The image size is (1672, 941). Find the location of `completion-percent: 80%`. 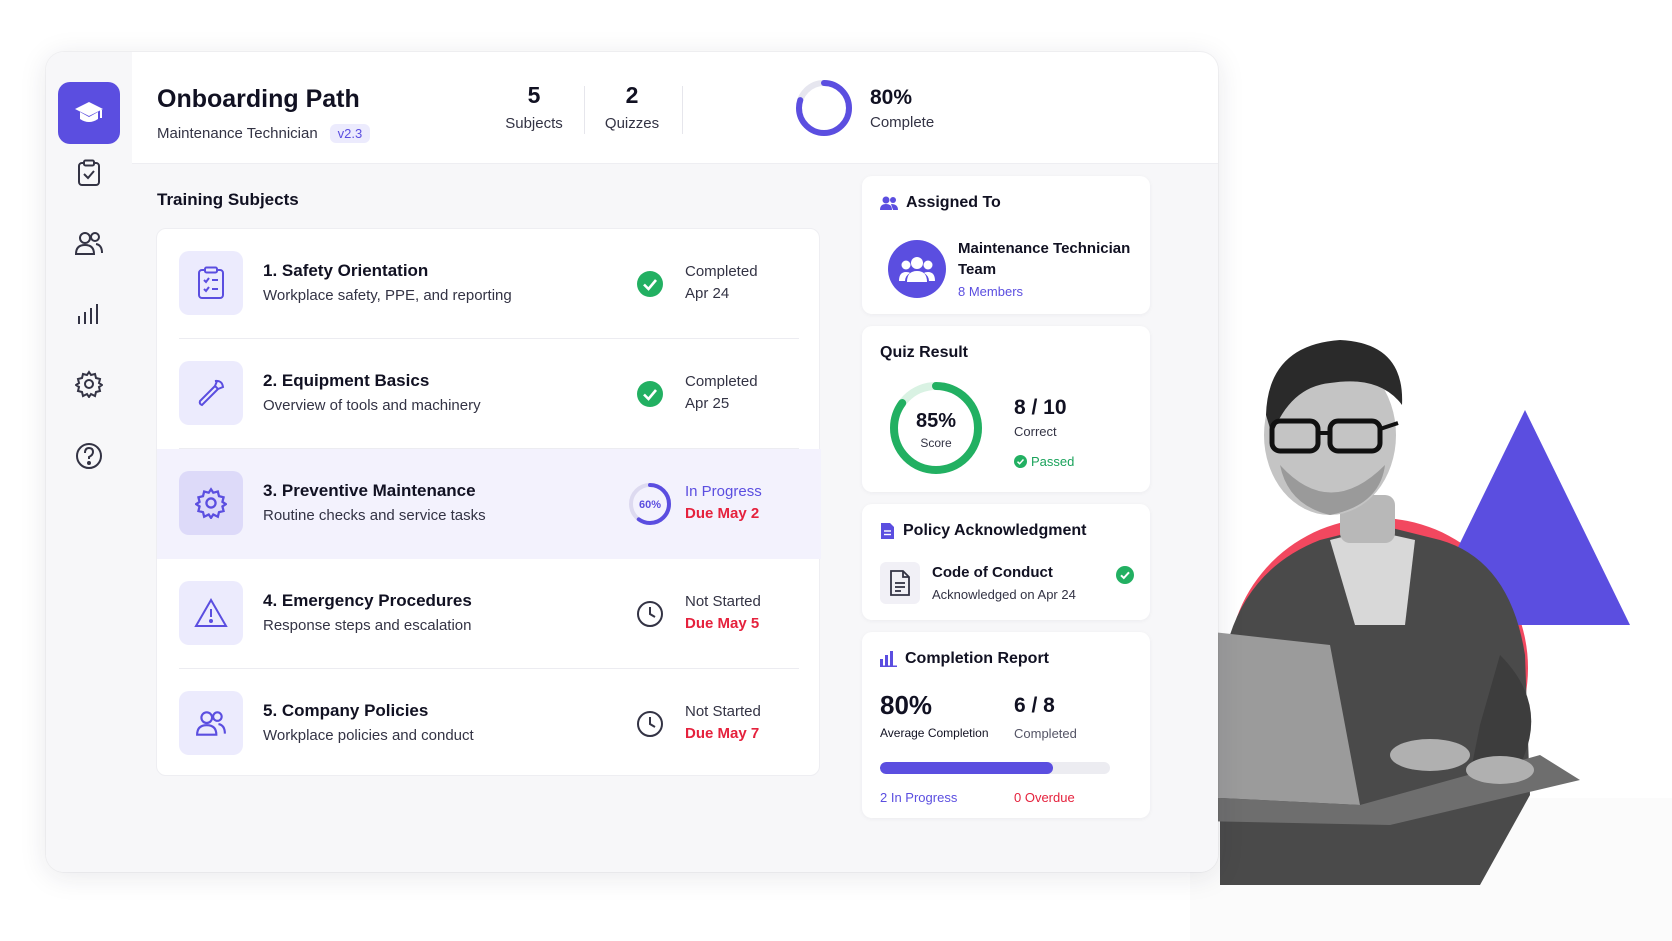

completion-percent: 80% is located at coordinates (891, 97).